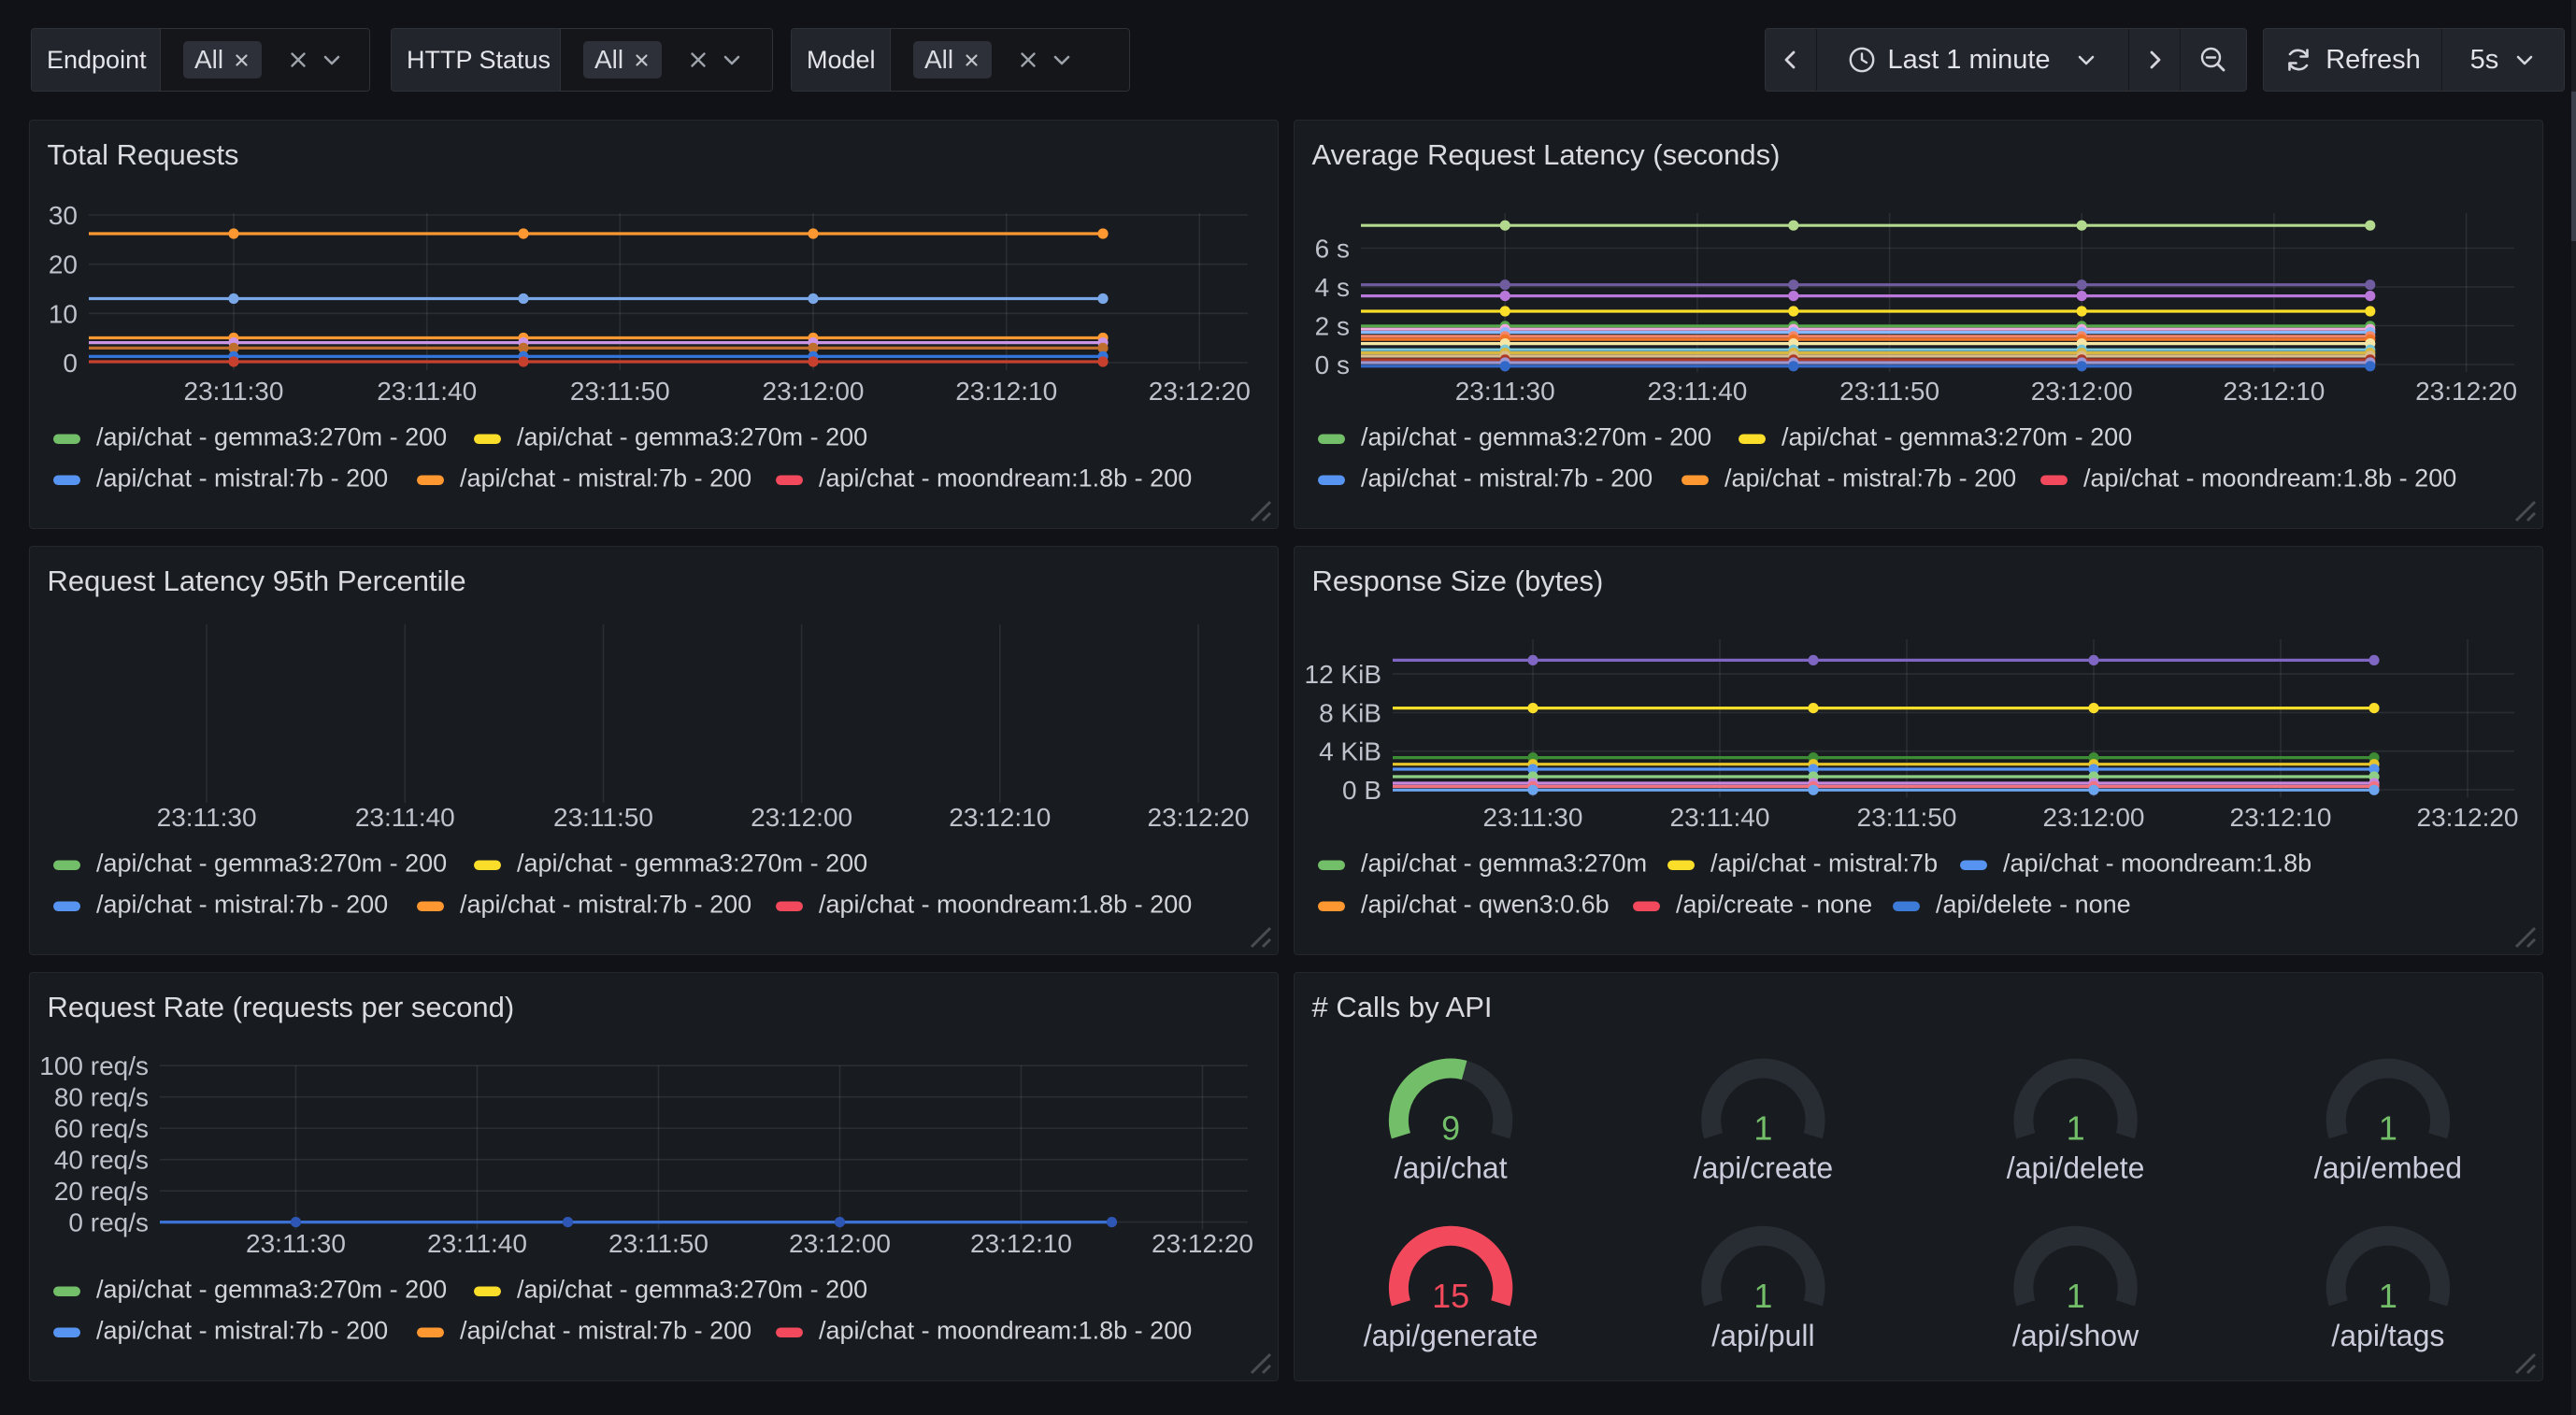  What do you see at coordinates (1332, 288) in the screenshot?
I see `svg-text: 4 s` at bounding box center [1332, 288].